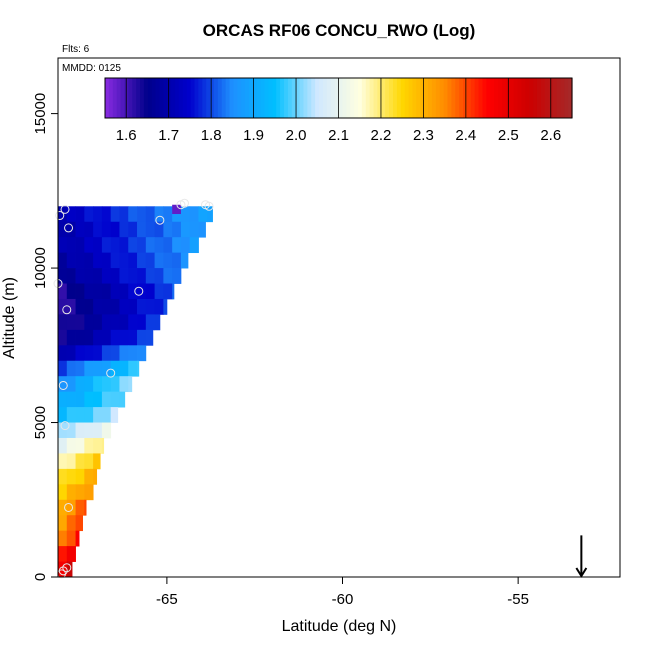  What do you see at coordinates (135, 391) in the screenshot?
I see `heatmap-cells` at bounding box center [135, 391].